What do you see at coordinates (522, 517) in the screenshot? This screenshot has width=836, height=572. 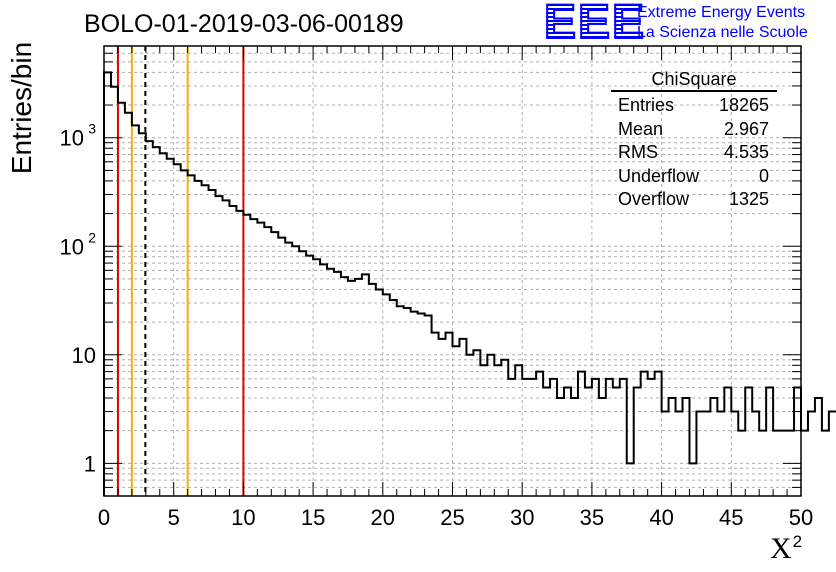 I see `x-tick-label: 30` at bounding box center [522, 517].